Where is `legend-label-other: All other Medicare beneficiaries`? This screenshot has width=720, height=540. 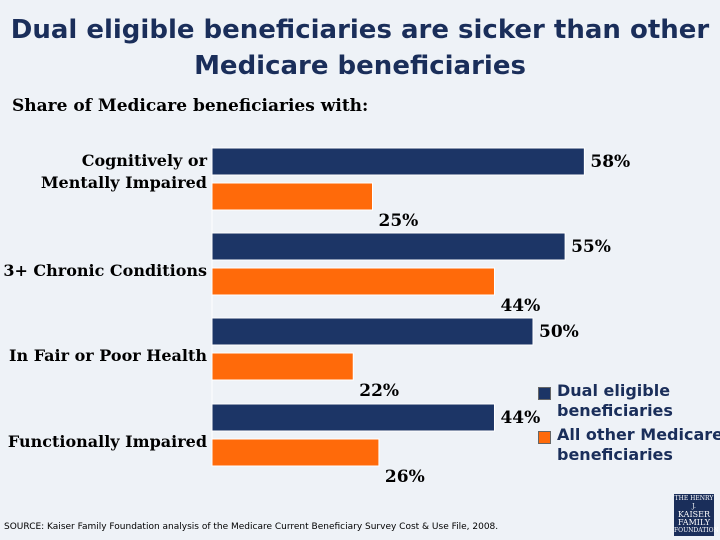 legend-label-other: All other Medicare beneficiaries is located at coordinates (638, 444).